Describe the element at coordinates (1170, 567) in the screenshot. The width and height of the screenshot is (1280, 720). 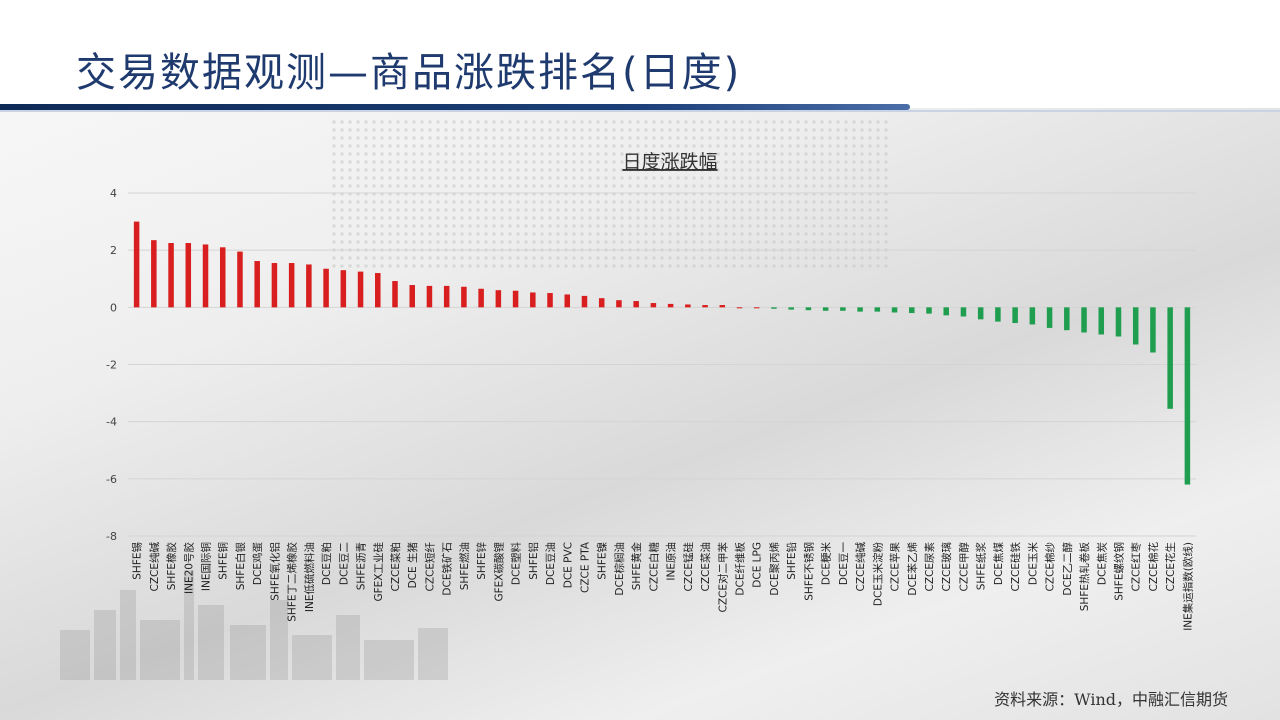
I see `x-tick-label: CZCE花生` at that location.